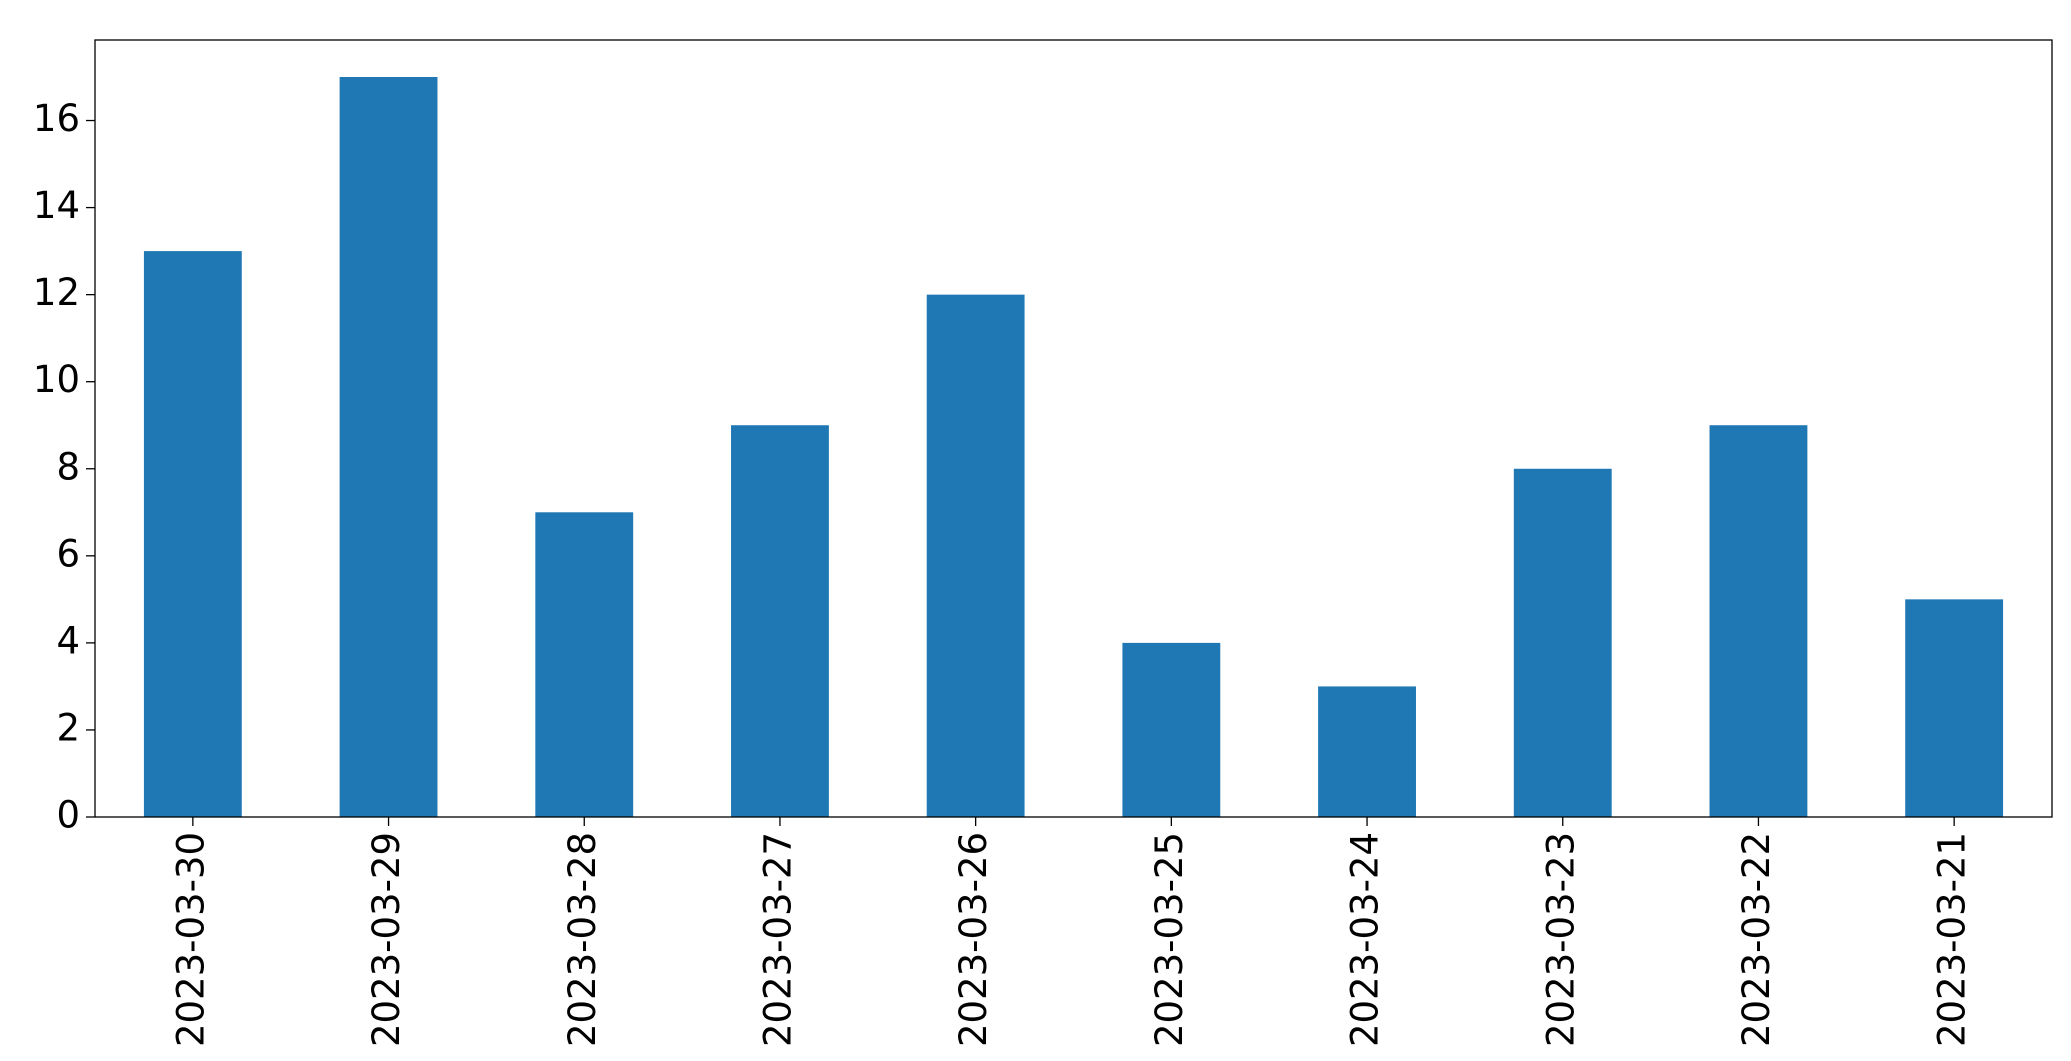  I want to click on y-tick-label: 14, so click(56, 205).